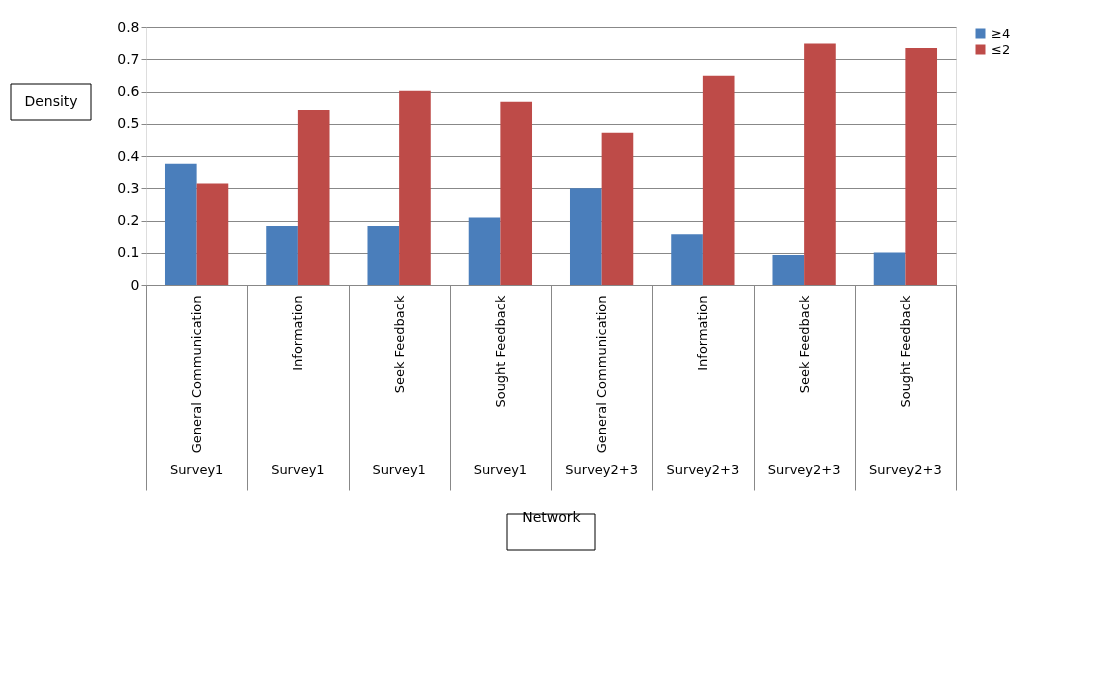  What do you see at coordinates (128, 187) in the screenshot?
I see `y-tick-label: 0.3` at bounding box center [128, 187].